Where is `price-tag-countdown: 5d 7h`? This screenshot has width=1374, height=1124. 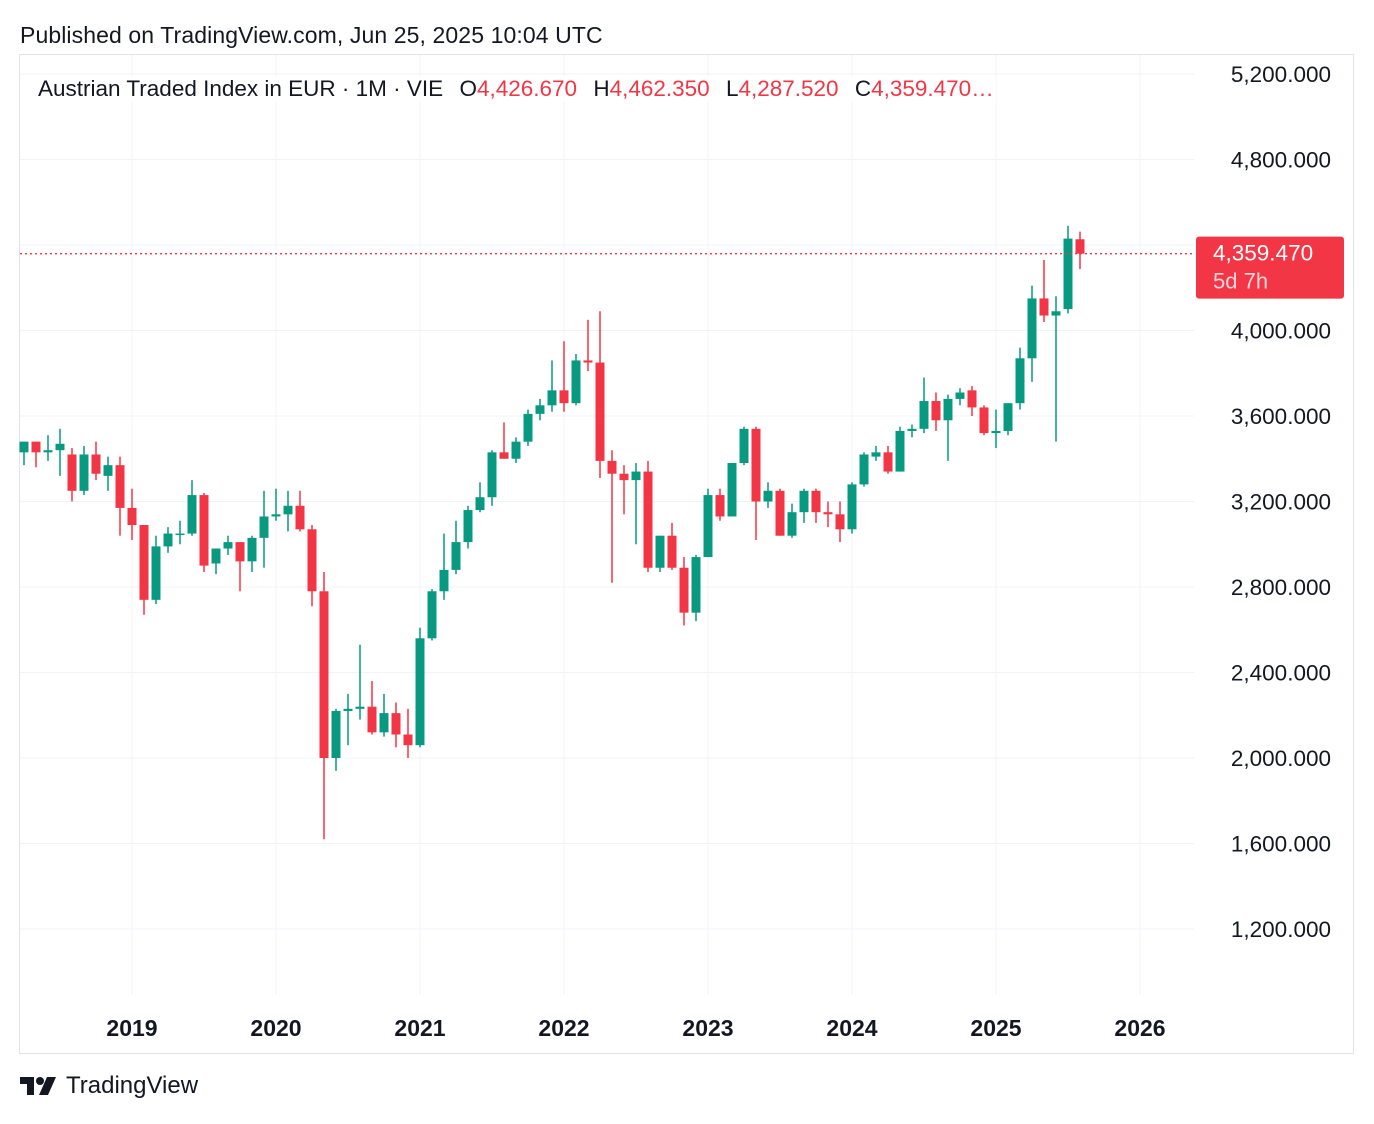
price-tag-countdown: 5d 7h is located at coordinates (1240, 281).